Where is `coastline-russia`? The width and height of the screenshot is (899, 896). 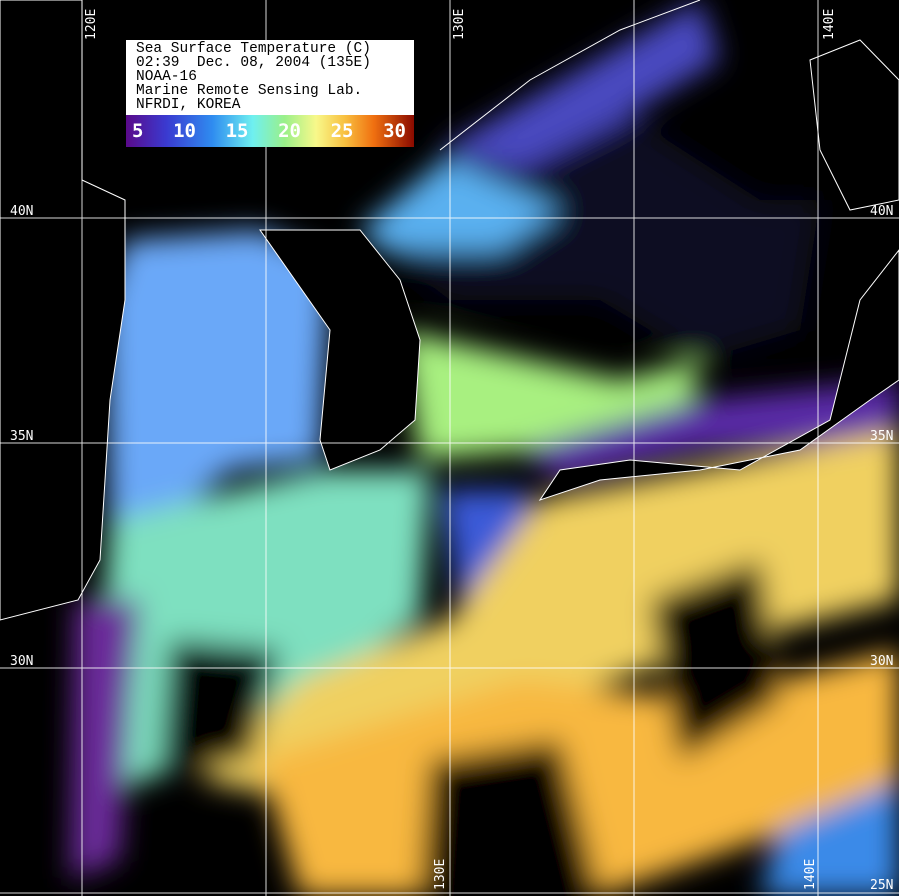 coastline-russia is located at coordinates (570, 75).